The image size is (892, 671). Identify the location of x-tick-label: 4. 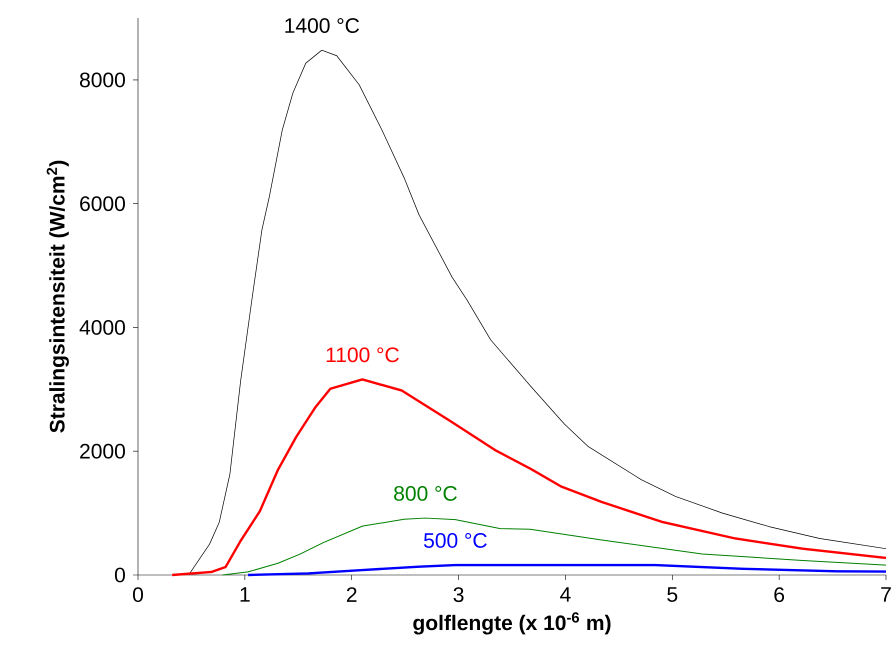
(565, 594).